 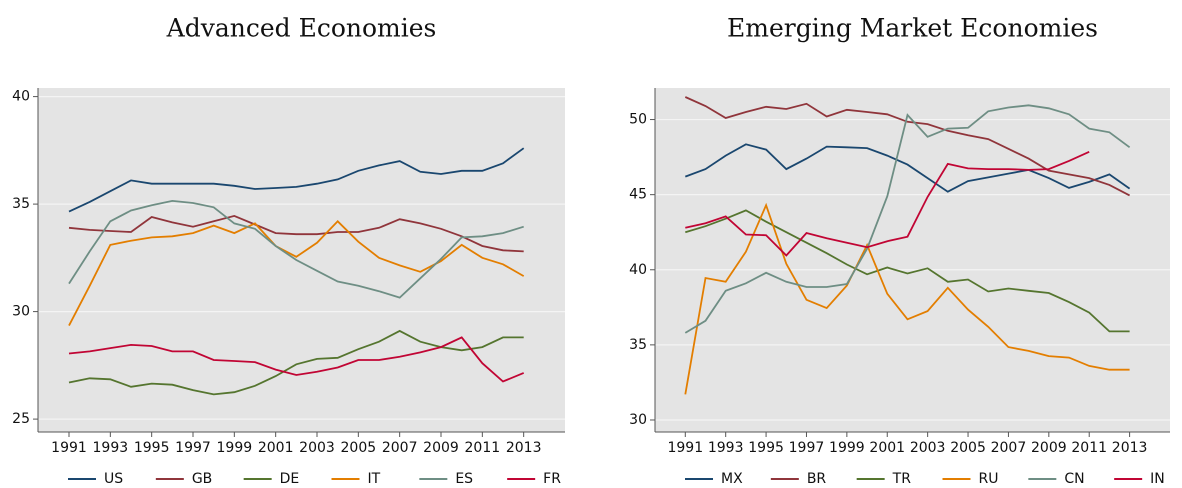 I want to click on legend-label: IN, so click(x=1157, y=479).